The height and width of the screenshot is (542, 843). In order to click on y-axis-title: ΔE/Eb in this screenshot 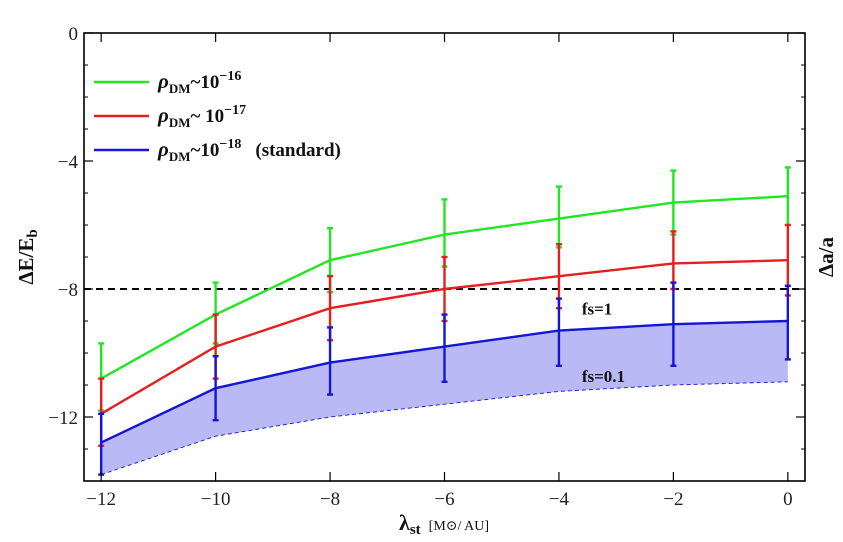, I will do `click(27, 256)`.